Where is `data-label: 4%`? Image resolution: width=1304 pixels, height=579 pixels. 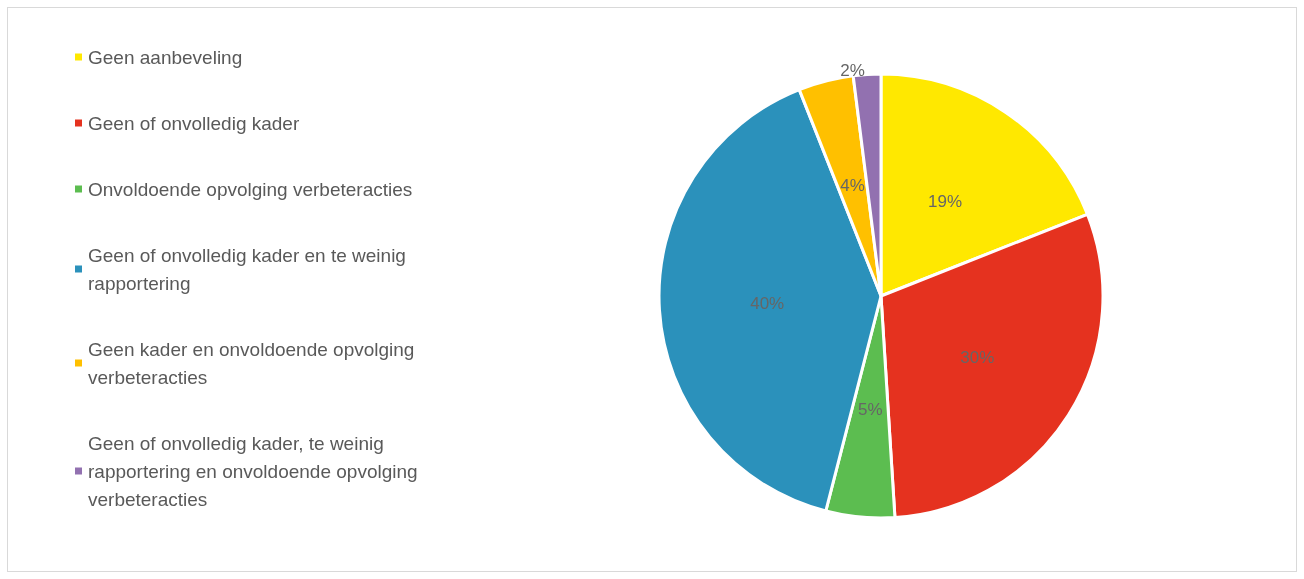 data-label: 4% is located at coordinates (852, 186).